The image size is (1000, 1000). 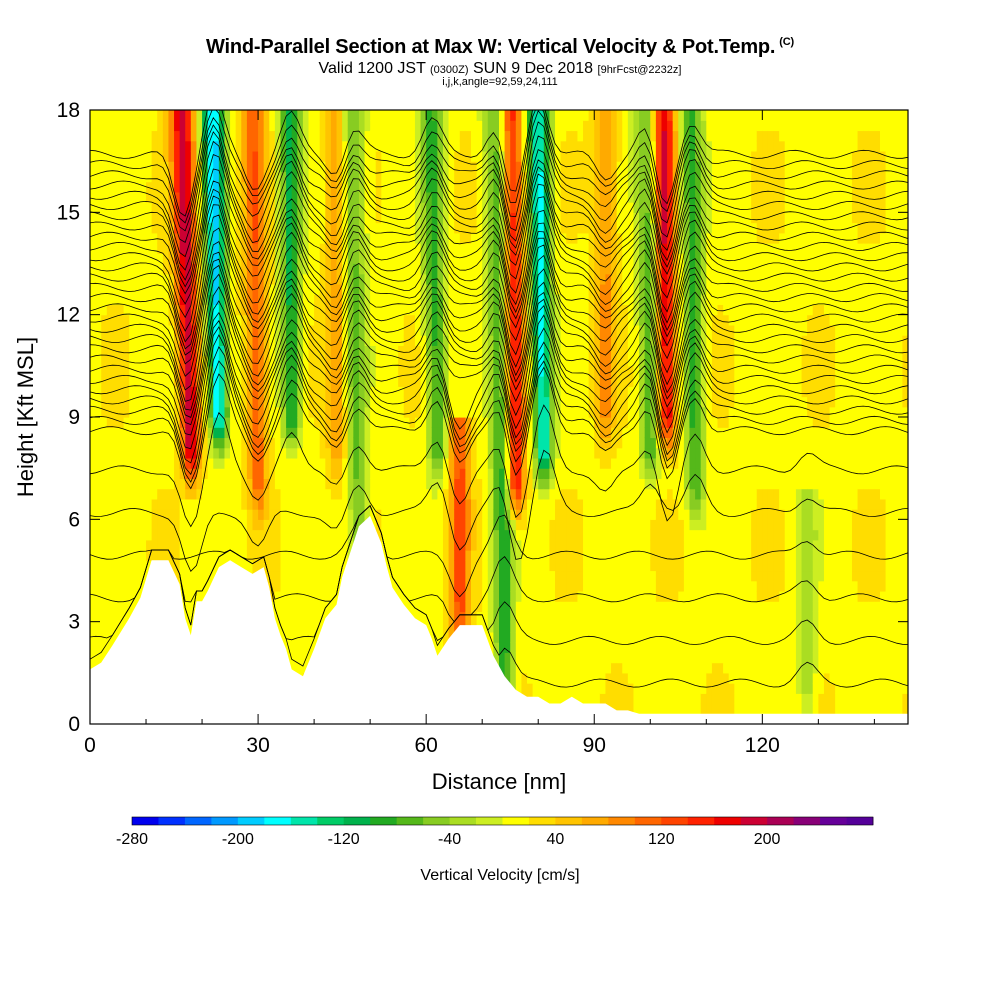 I want to click on utc-time: (0300Z), so click(x=449, y=70).